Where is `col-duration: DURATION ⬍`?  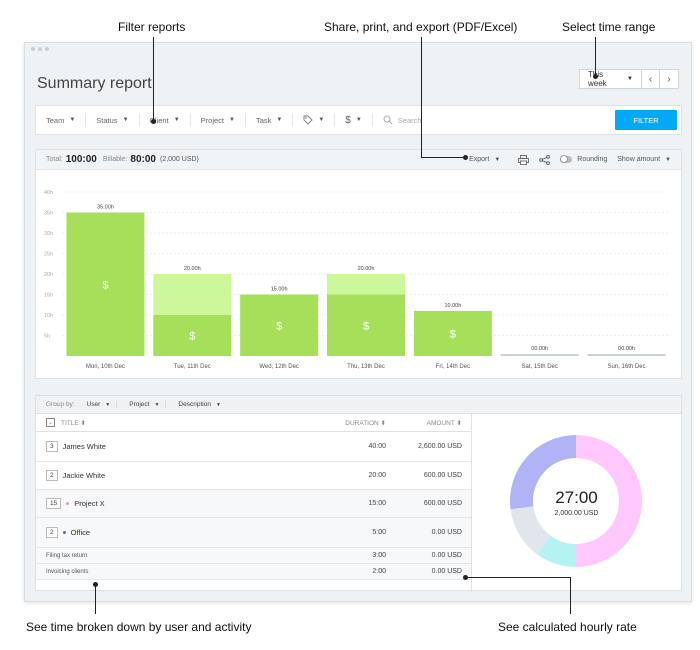 col-duration: DURATION ⬍ is located at coordinates (365, 423).